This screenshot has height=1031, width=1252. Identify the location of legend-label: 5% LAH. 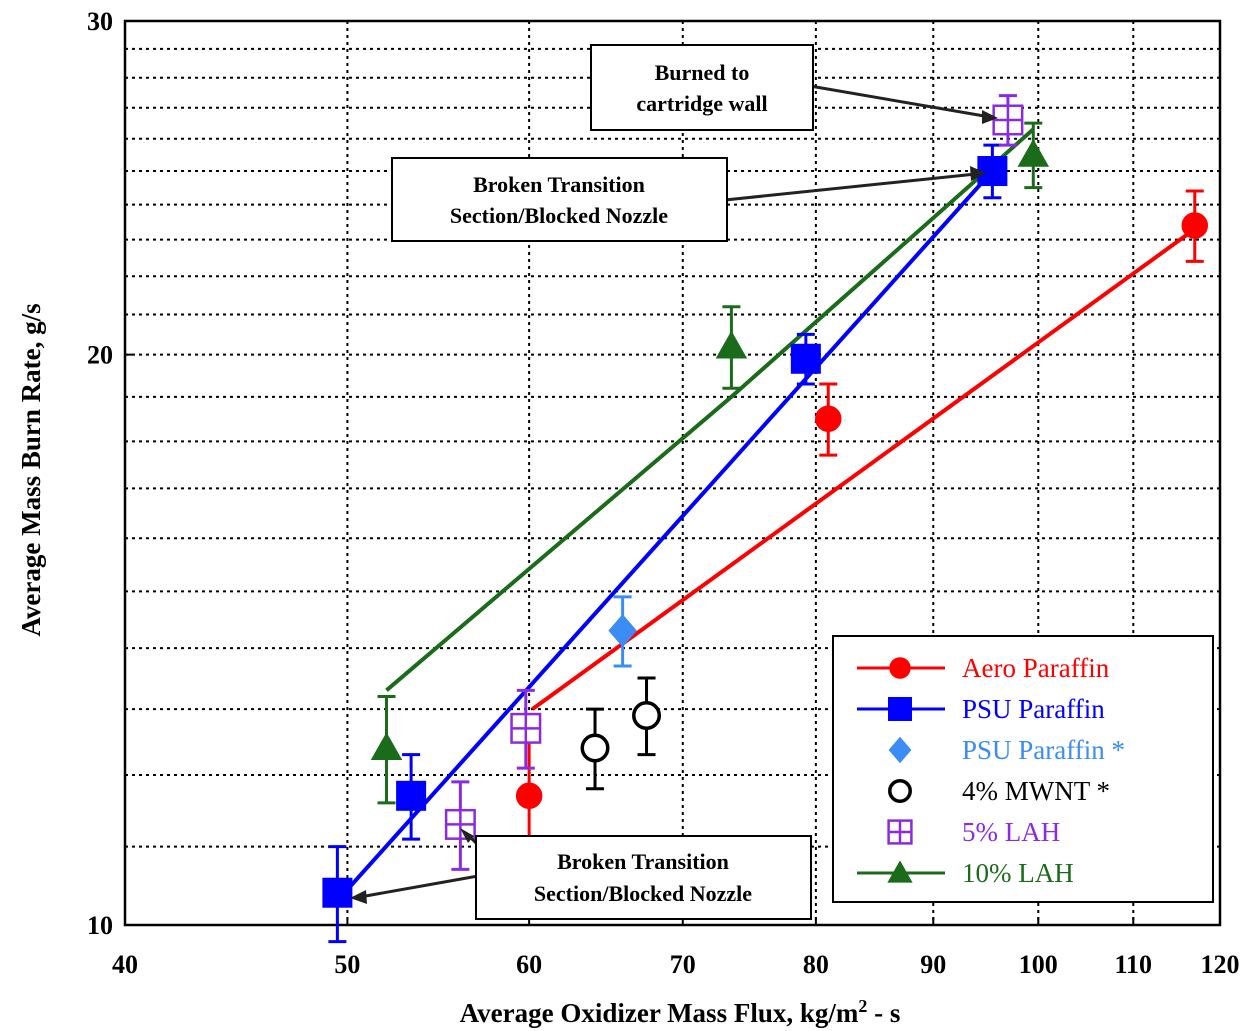
(1011, 832).